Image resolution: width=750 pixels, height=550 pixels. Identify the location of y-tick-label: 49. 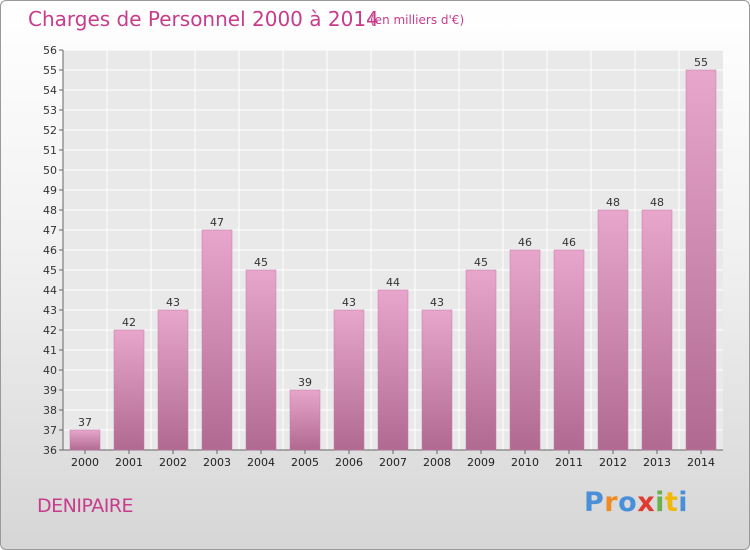
(50, 190).